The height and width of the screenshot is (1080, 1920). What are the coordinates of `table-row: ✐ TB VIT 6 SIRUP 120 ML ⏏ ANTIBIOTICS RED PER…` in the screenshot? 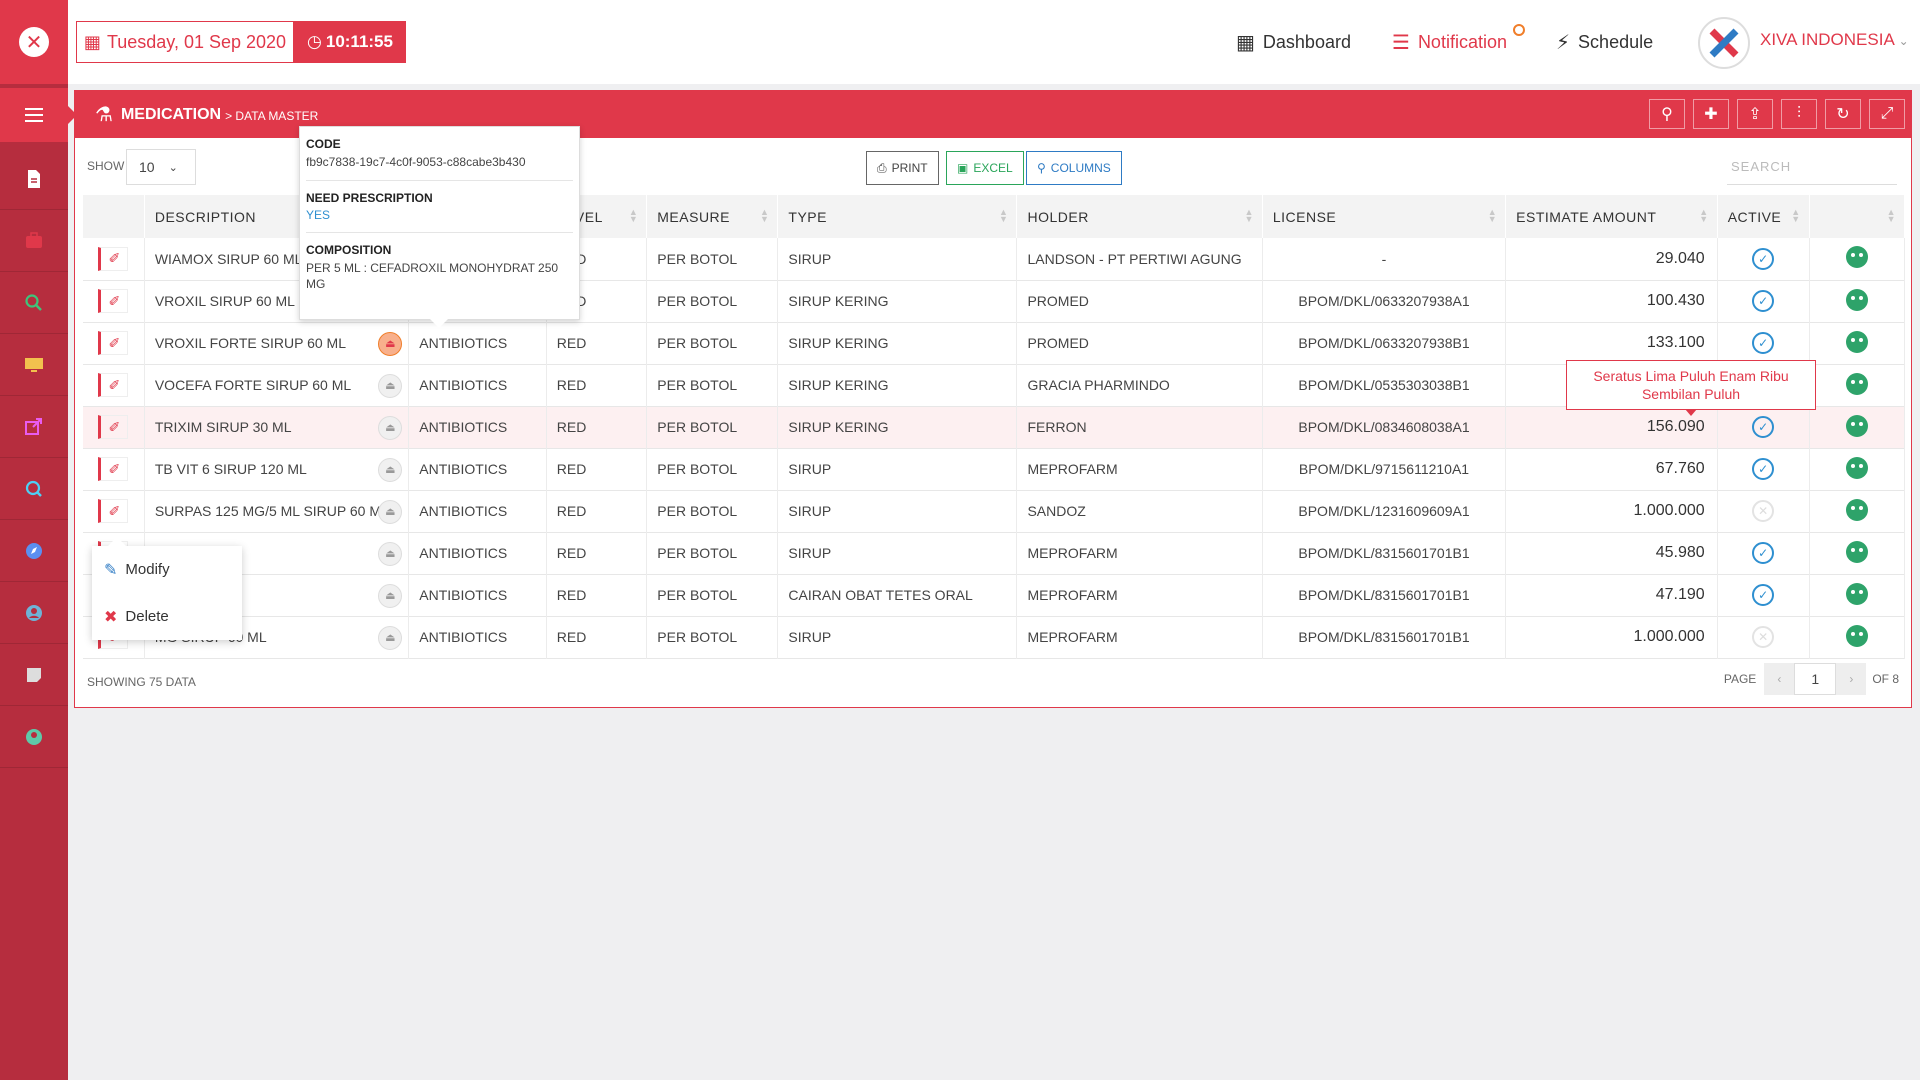 It's located at (994, 469).